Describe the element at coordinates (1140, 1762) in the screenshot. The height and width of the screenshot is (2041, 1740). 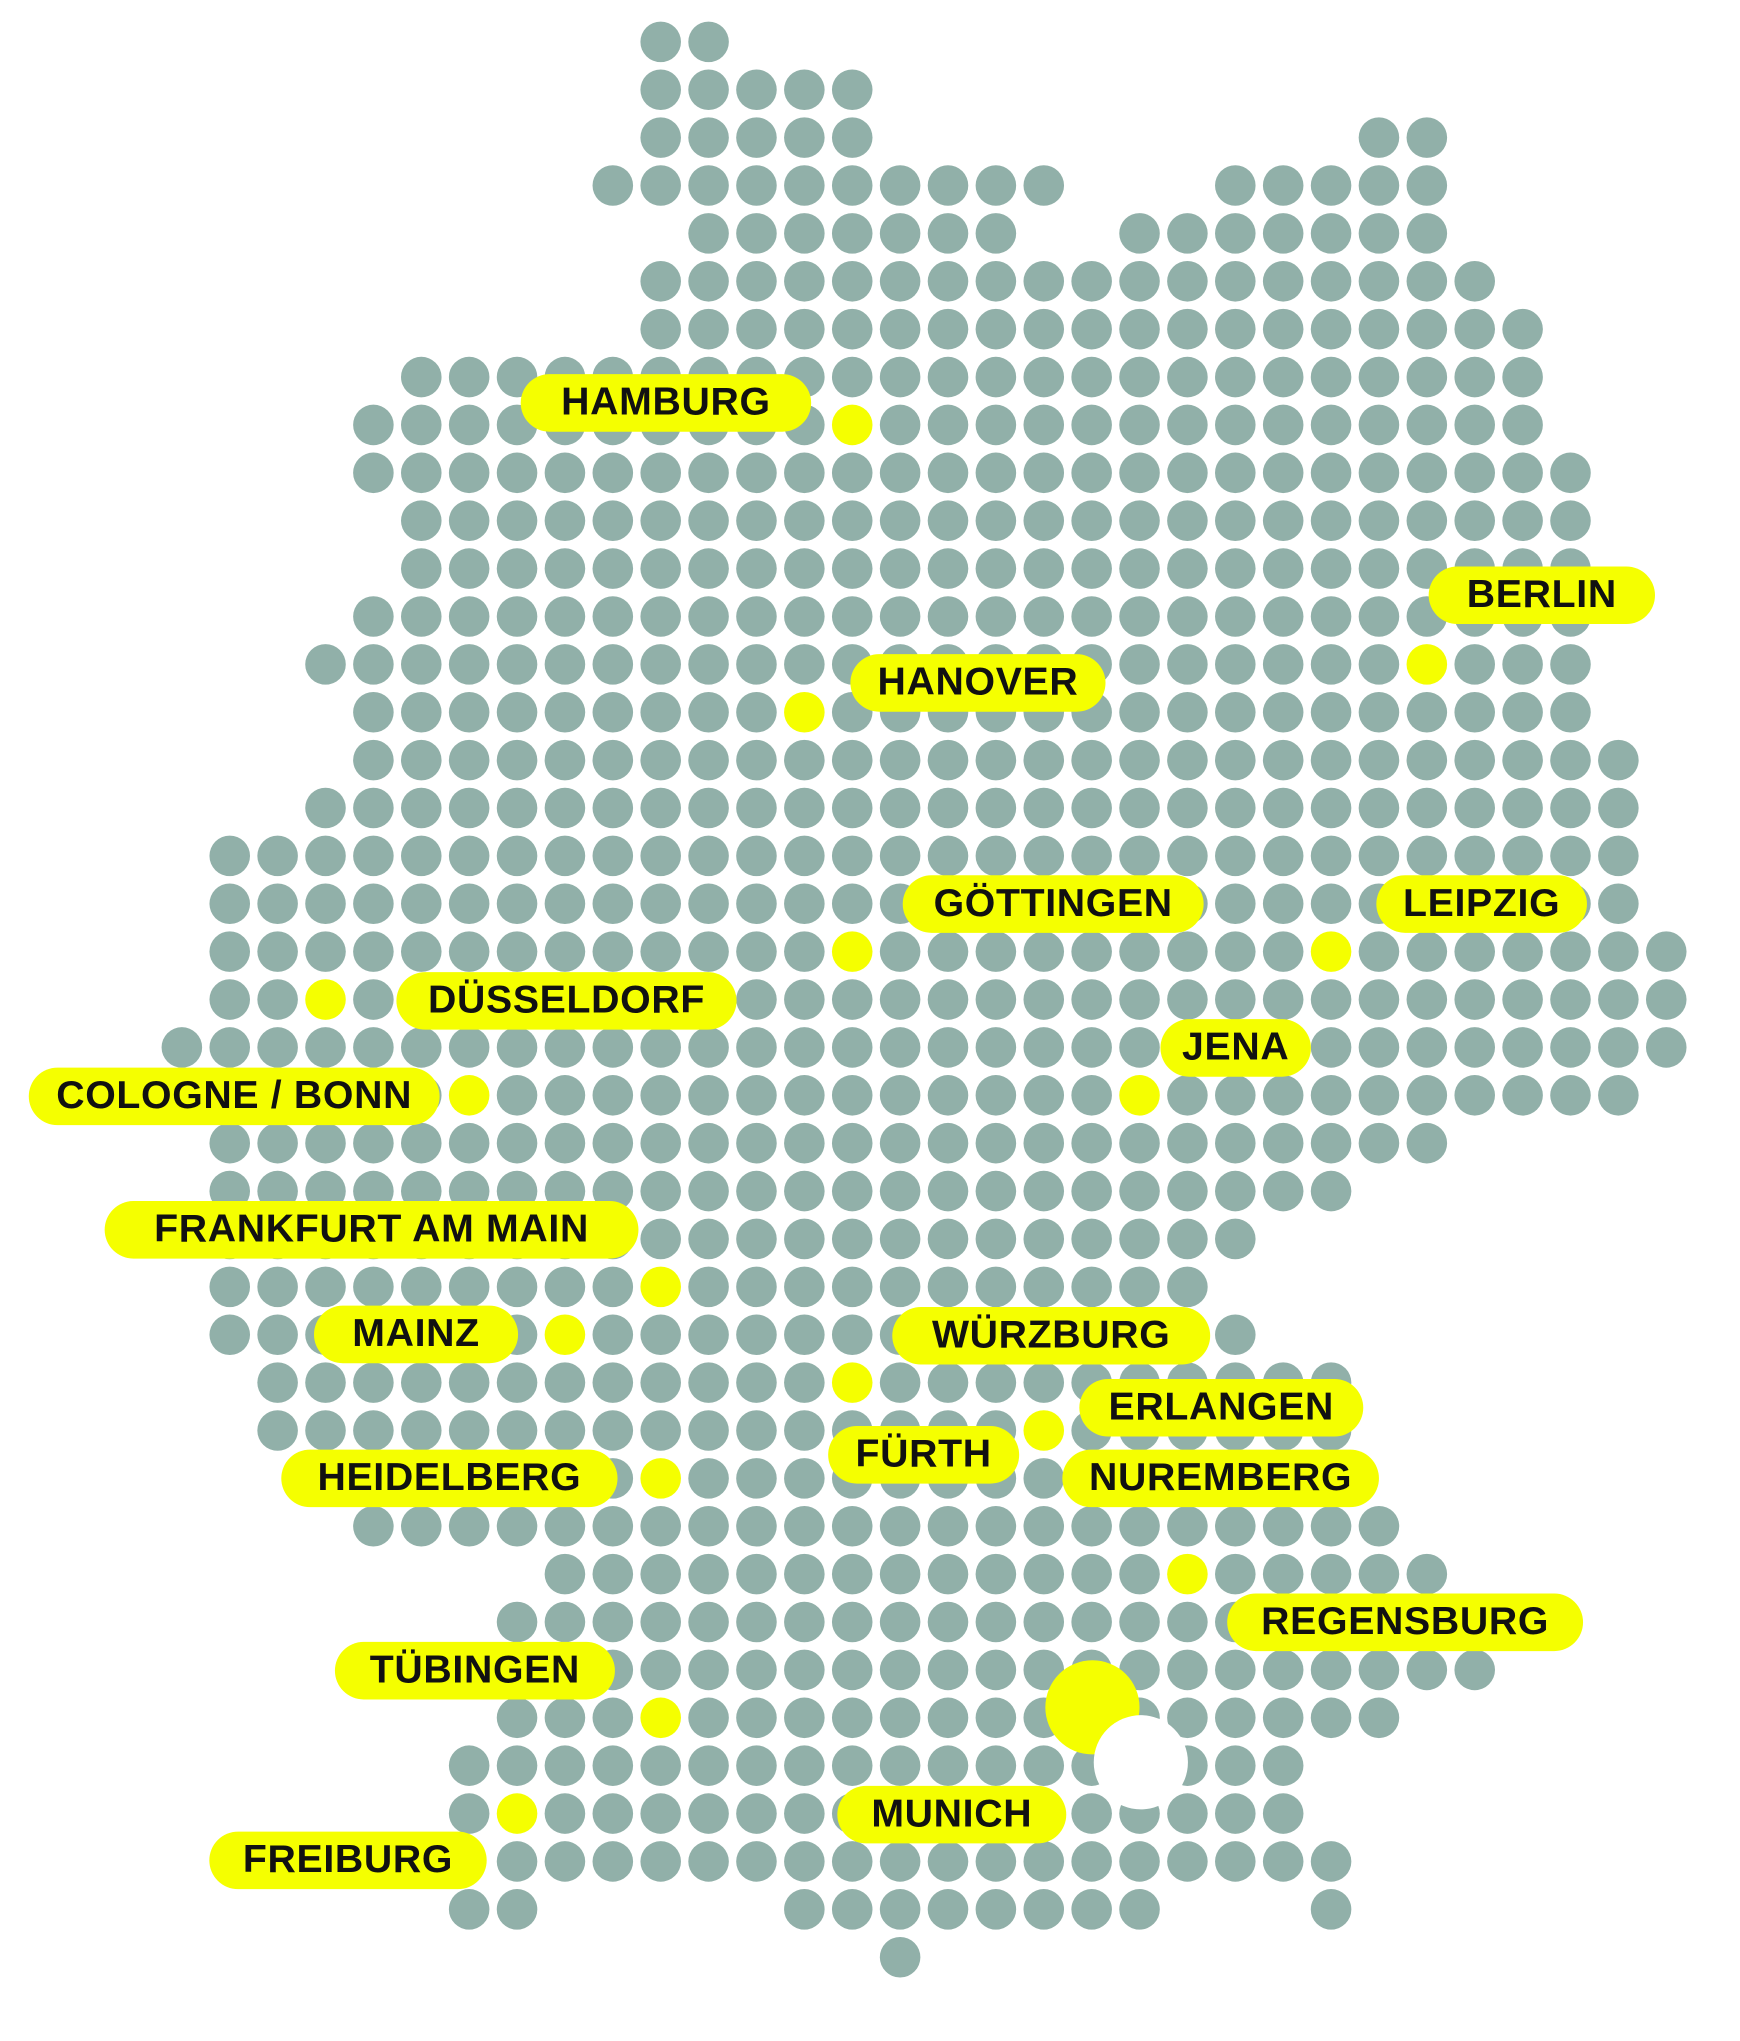
I see `munich-white-circle` at that location.